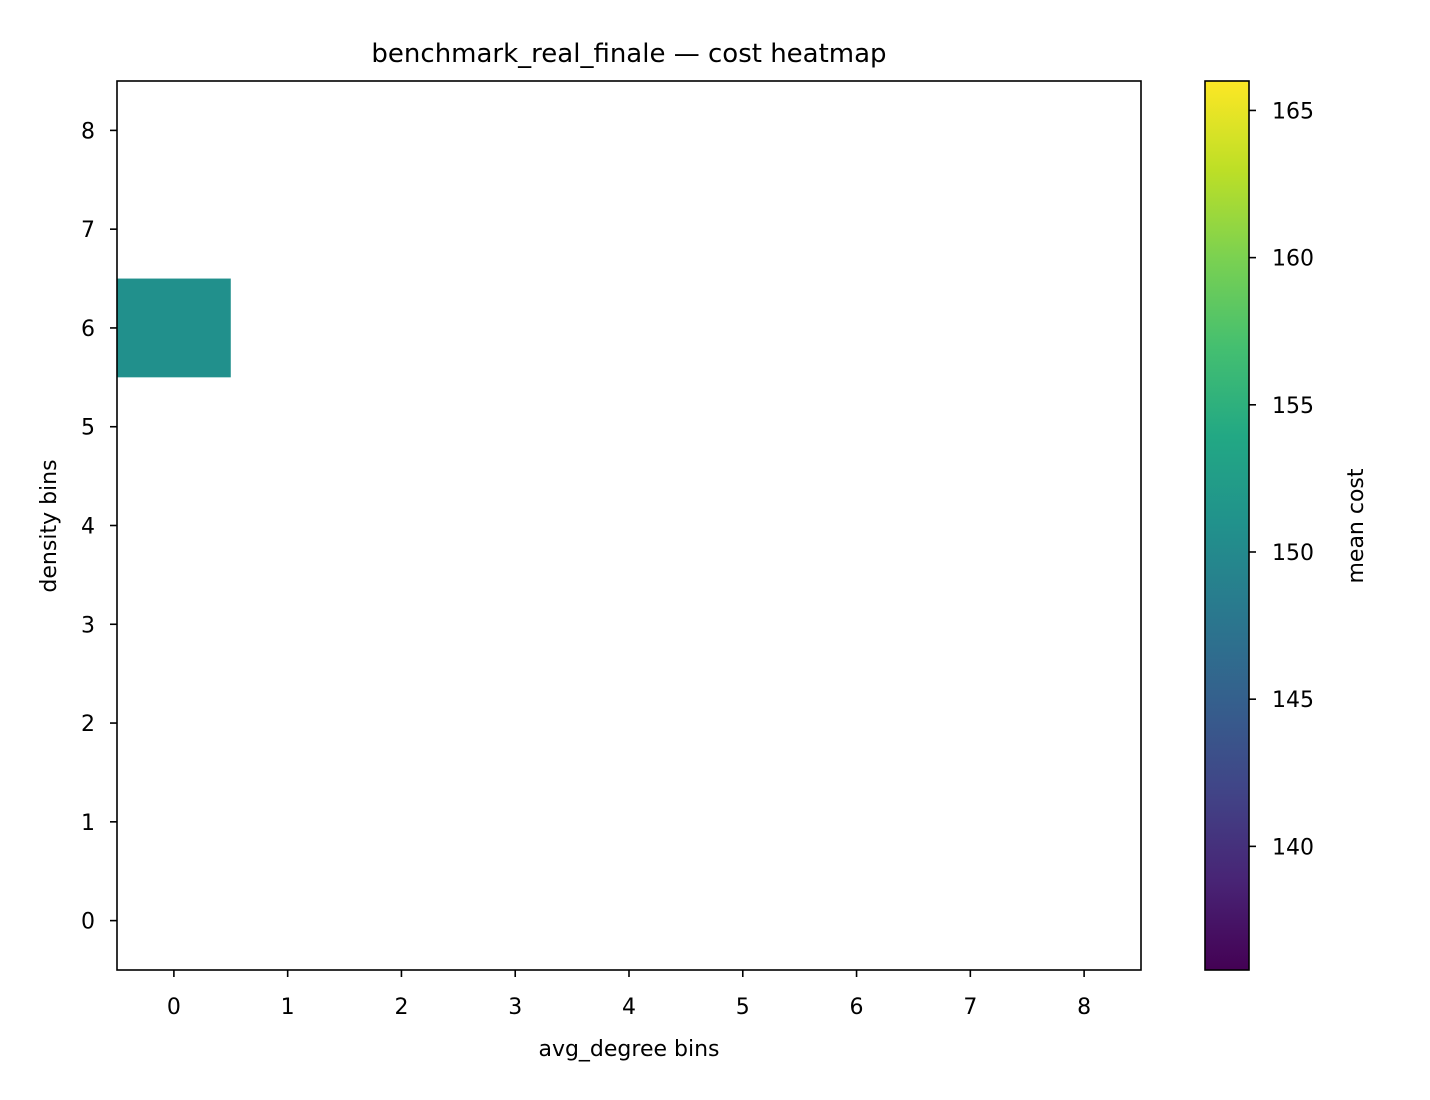  What do you see at coordinates (857, 1007) in the screenshot?
I see `x-tick-label: 6` at bounding box center [857, 1007].